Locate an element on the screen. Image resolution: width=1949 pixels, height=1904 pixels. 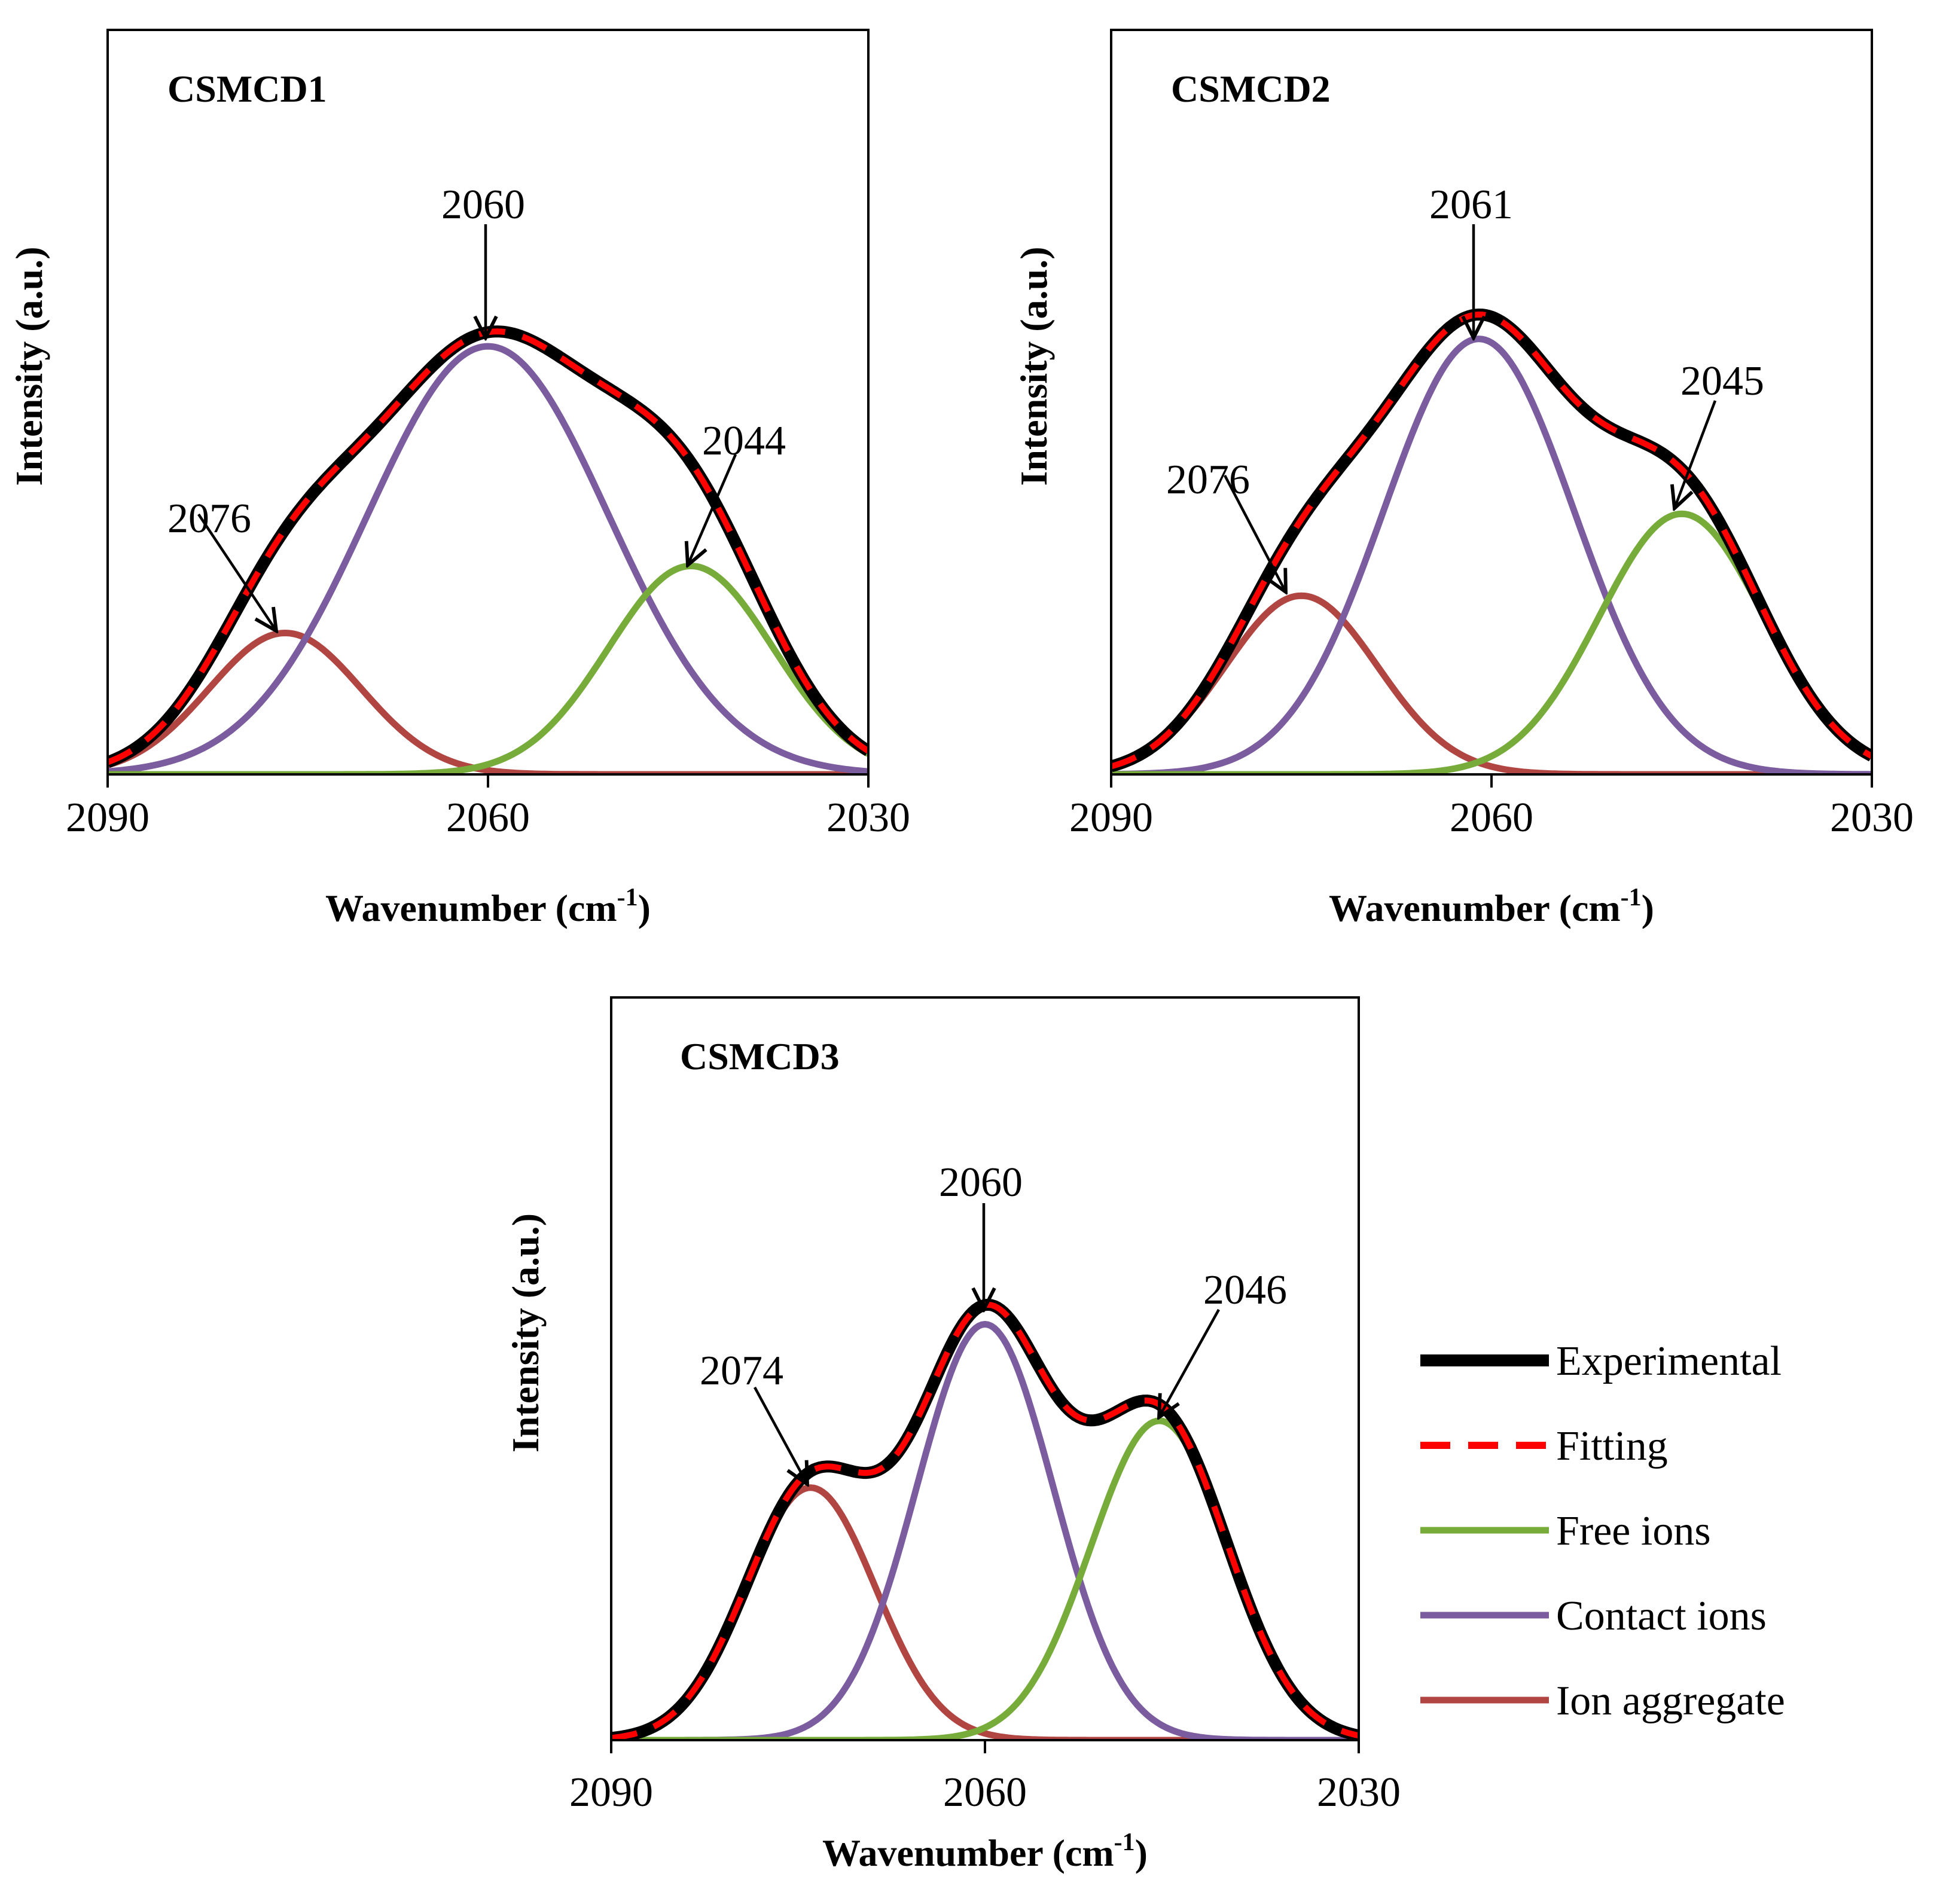
legend-item-ion-aggregate: Ion aggregate is located at coordinates (1602, 1701).